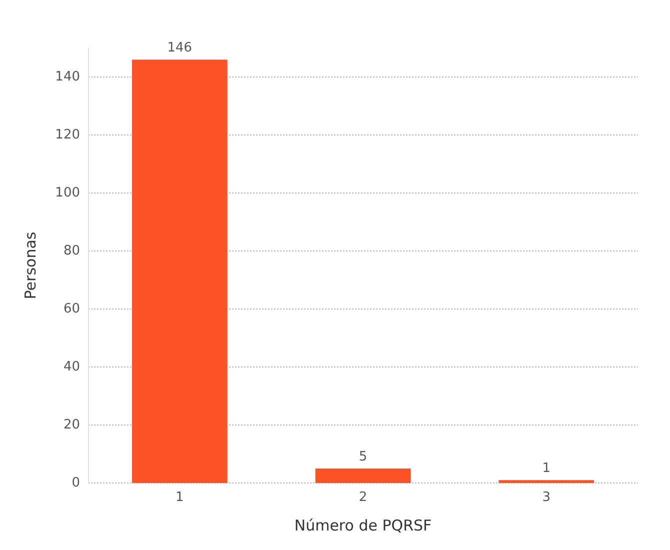  I want to click on x-tick-label: 2, so click(363, 497).